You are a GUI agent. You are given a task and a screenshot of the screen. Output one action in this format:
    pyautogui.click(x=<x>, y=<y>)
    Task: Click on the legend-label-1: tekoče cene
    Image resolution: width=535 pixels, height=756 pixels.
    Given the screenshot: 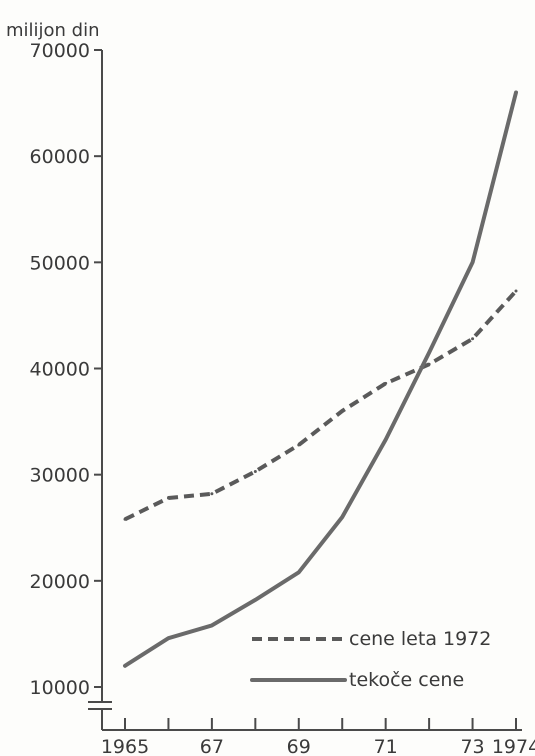 What is the action you would take?
    pyautogui.click(x=406, y=680)
    